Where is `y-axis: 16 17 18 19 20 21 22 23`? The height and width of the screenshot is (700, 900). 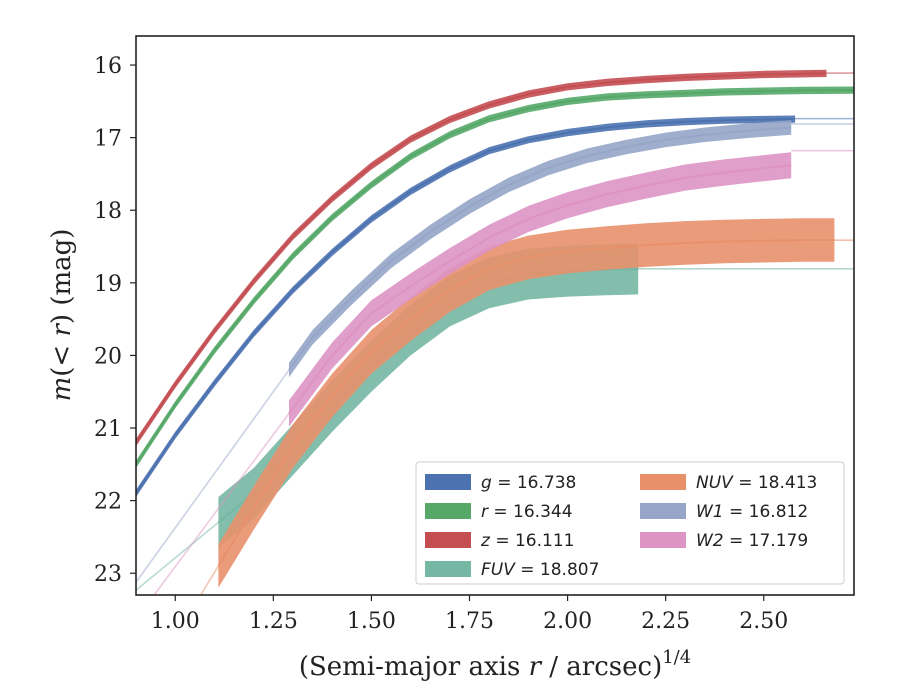
y-axis: 16 17 18 19 20 21 22 23 is located at coordinates (115, 320).